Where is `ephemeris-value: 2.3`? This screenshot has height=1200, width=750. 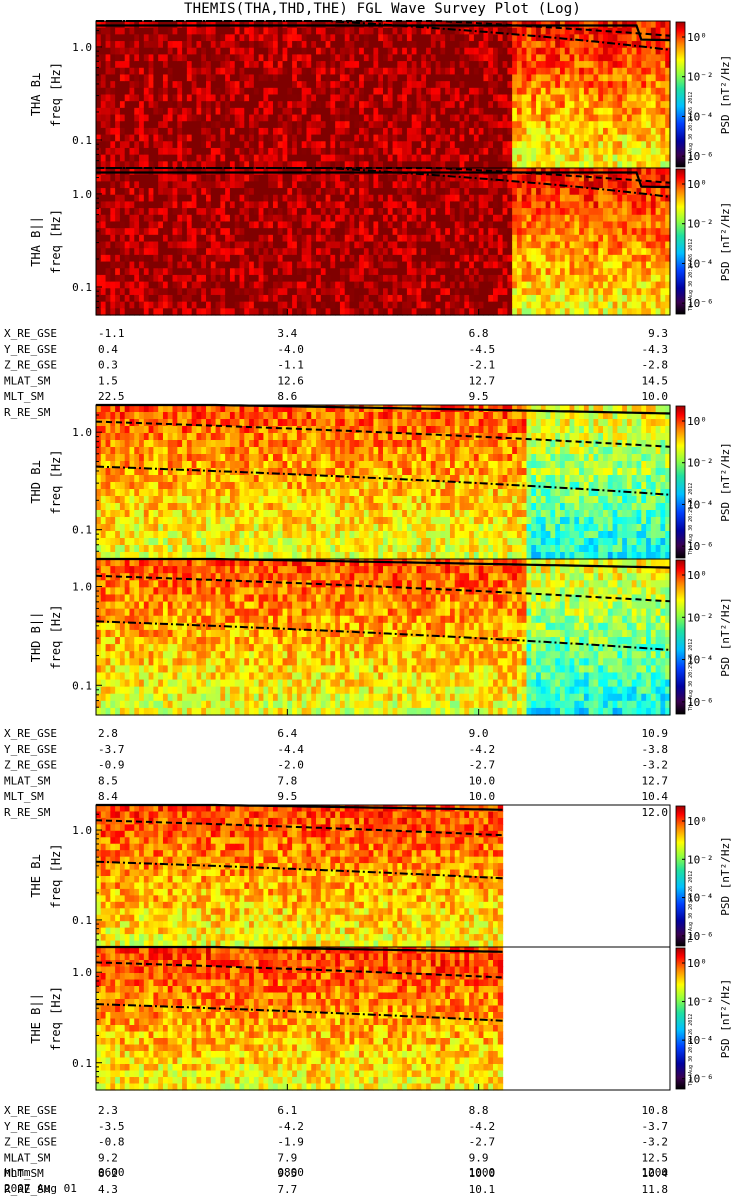 ephemeris-value: 2.3 is located at coordinates (108, 1110).